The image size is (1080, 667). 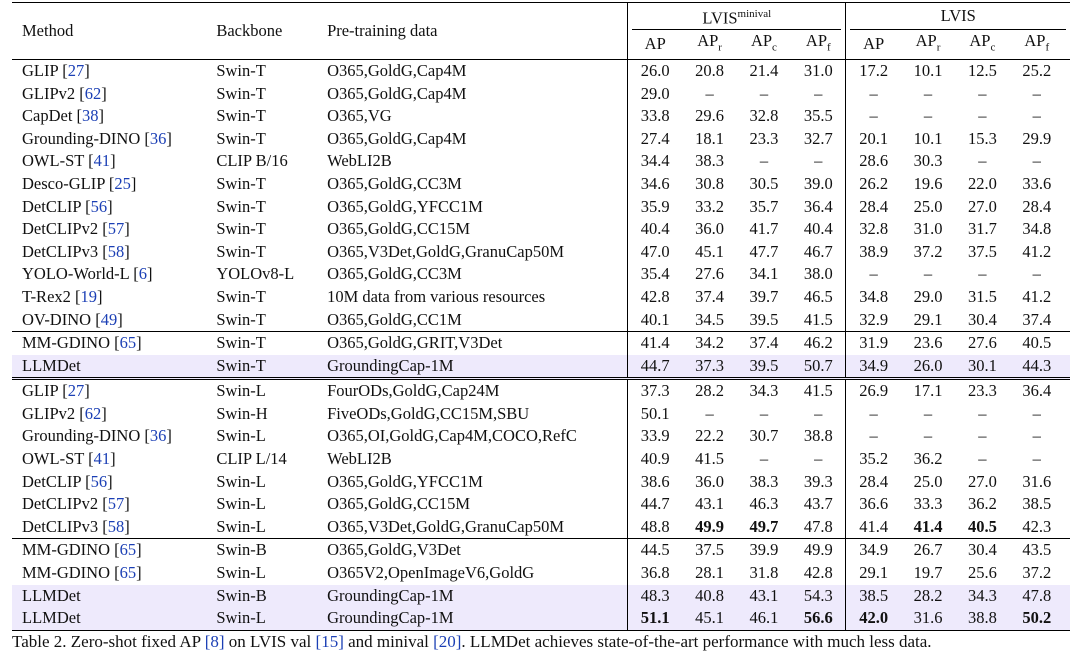 I want to click on cell-value: 51.1, so click(x=655, y=619).